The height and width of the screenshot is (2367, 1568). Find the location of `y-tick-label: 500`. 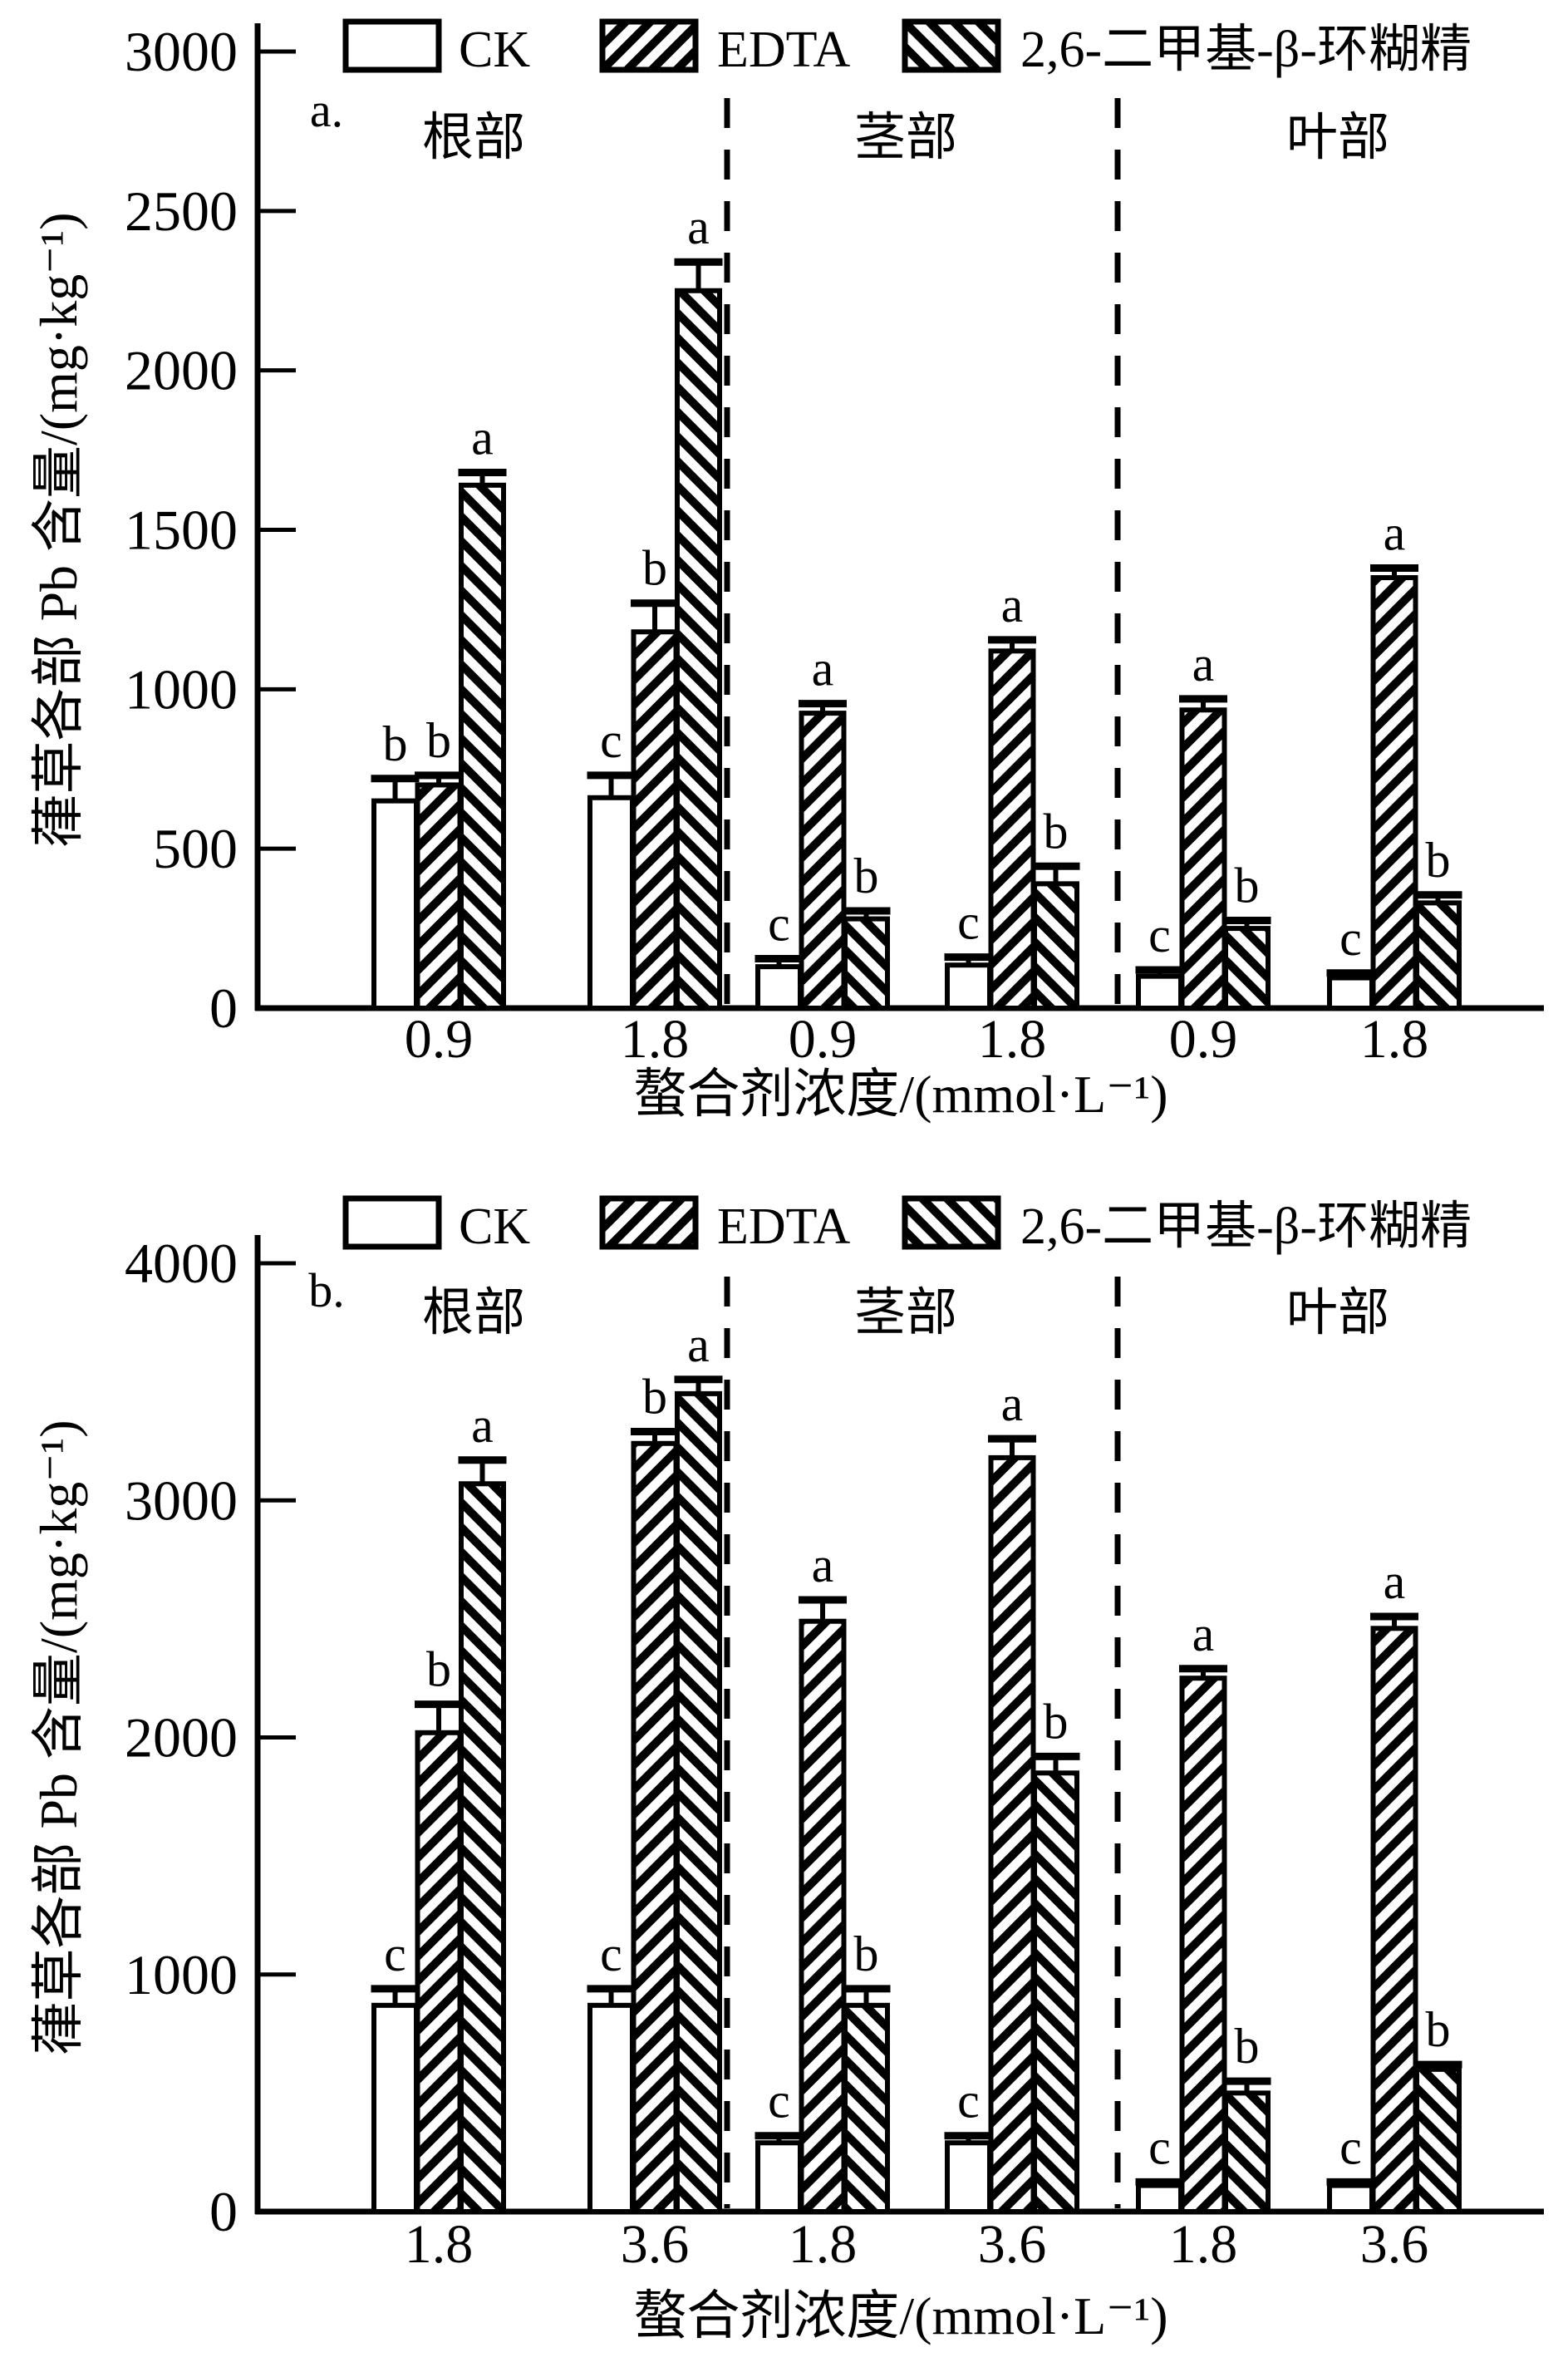

y-tick-label: 500 is located at coordinates (195, 849).